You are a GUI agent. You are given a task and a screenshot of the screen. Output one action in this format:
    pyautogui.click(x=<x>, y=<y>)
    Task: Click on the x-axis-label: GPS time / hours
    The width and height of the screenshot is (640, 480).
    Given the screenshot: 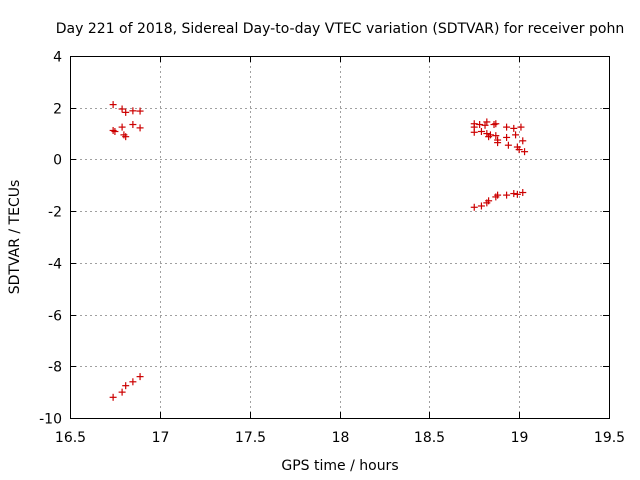 What is the action you would take?
    pyautogui.click(x=339, y=466)
    